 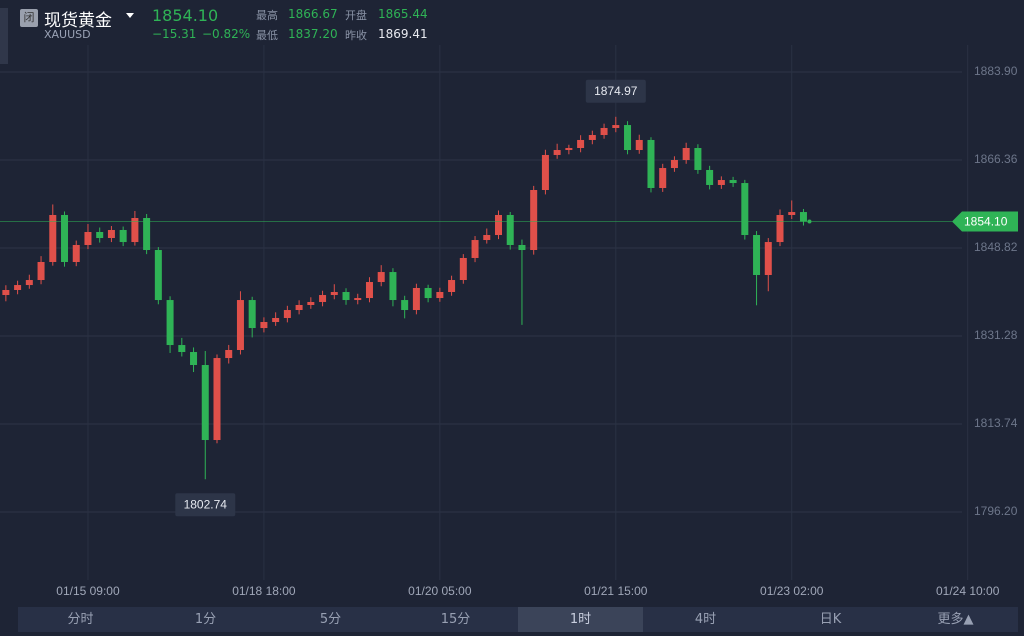 What do you see at coordinates (403, 14) in the screenshot?
I see `stat-value: 1865.44` at bounding box center [403, 14].